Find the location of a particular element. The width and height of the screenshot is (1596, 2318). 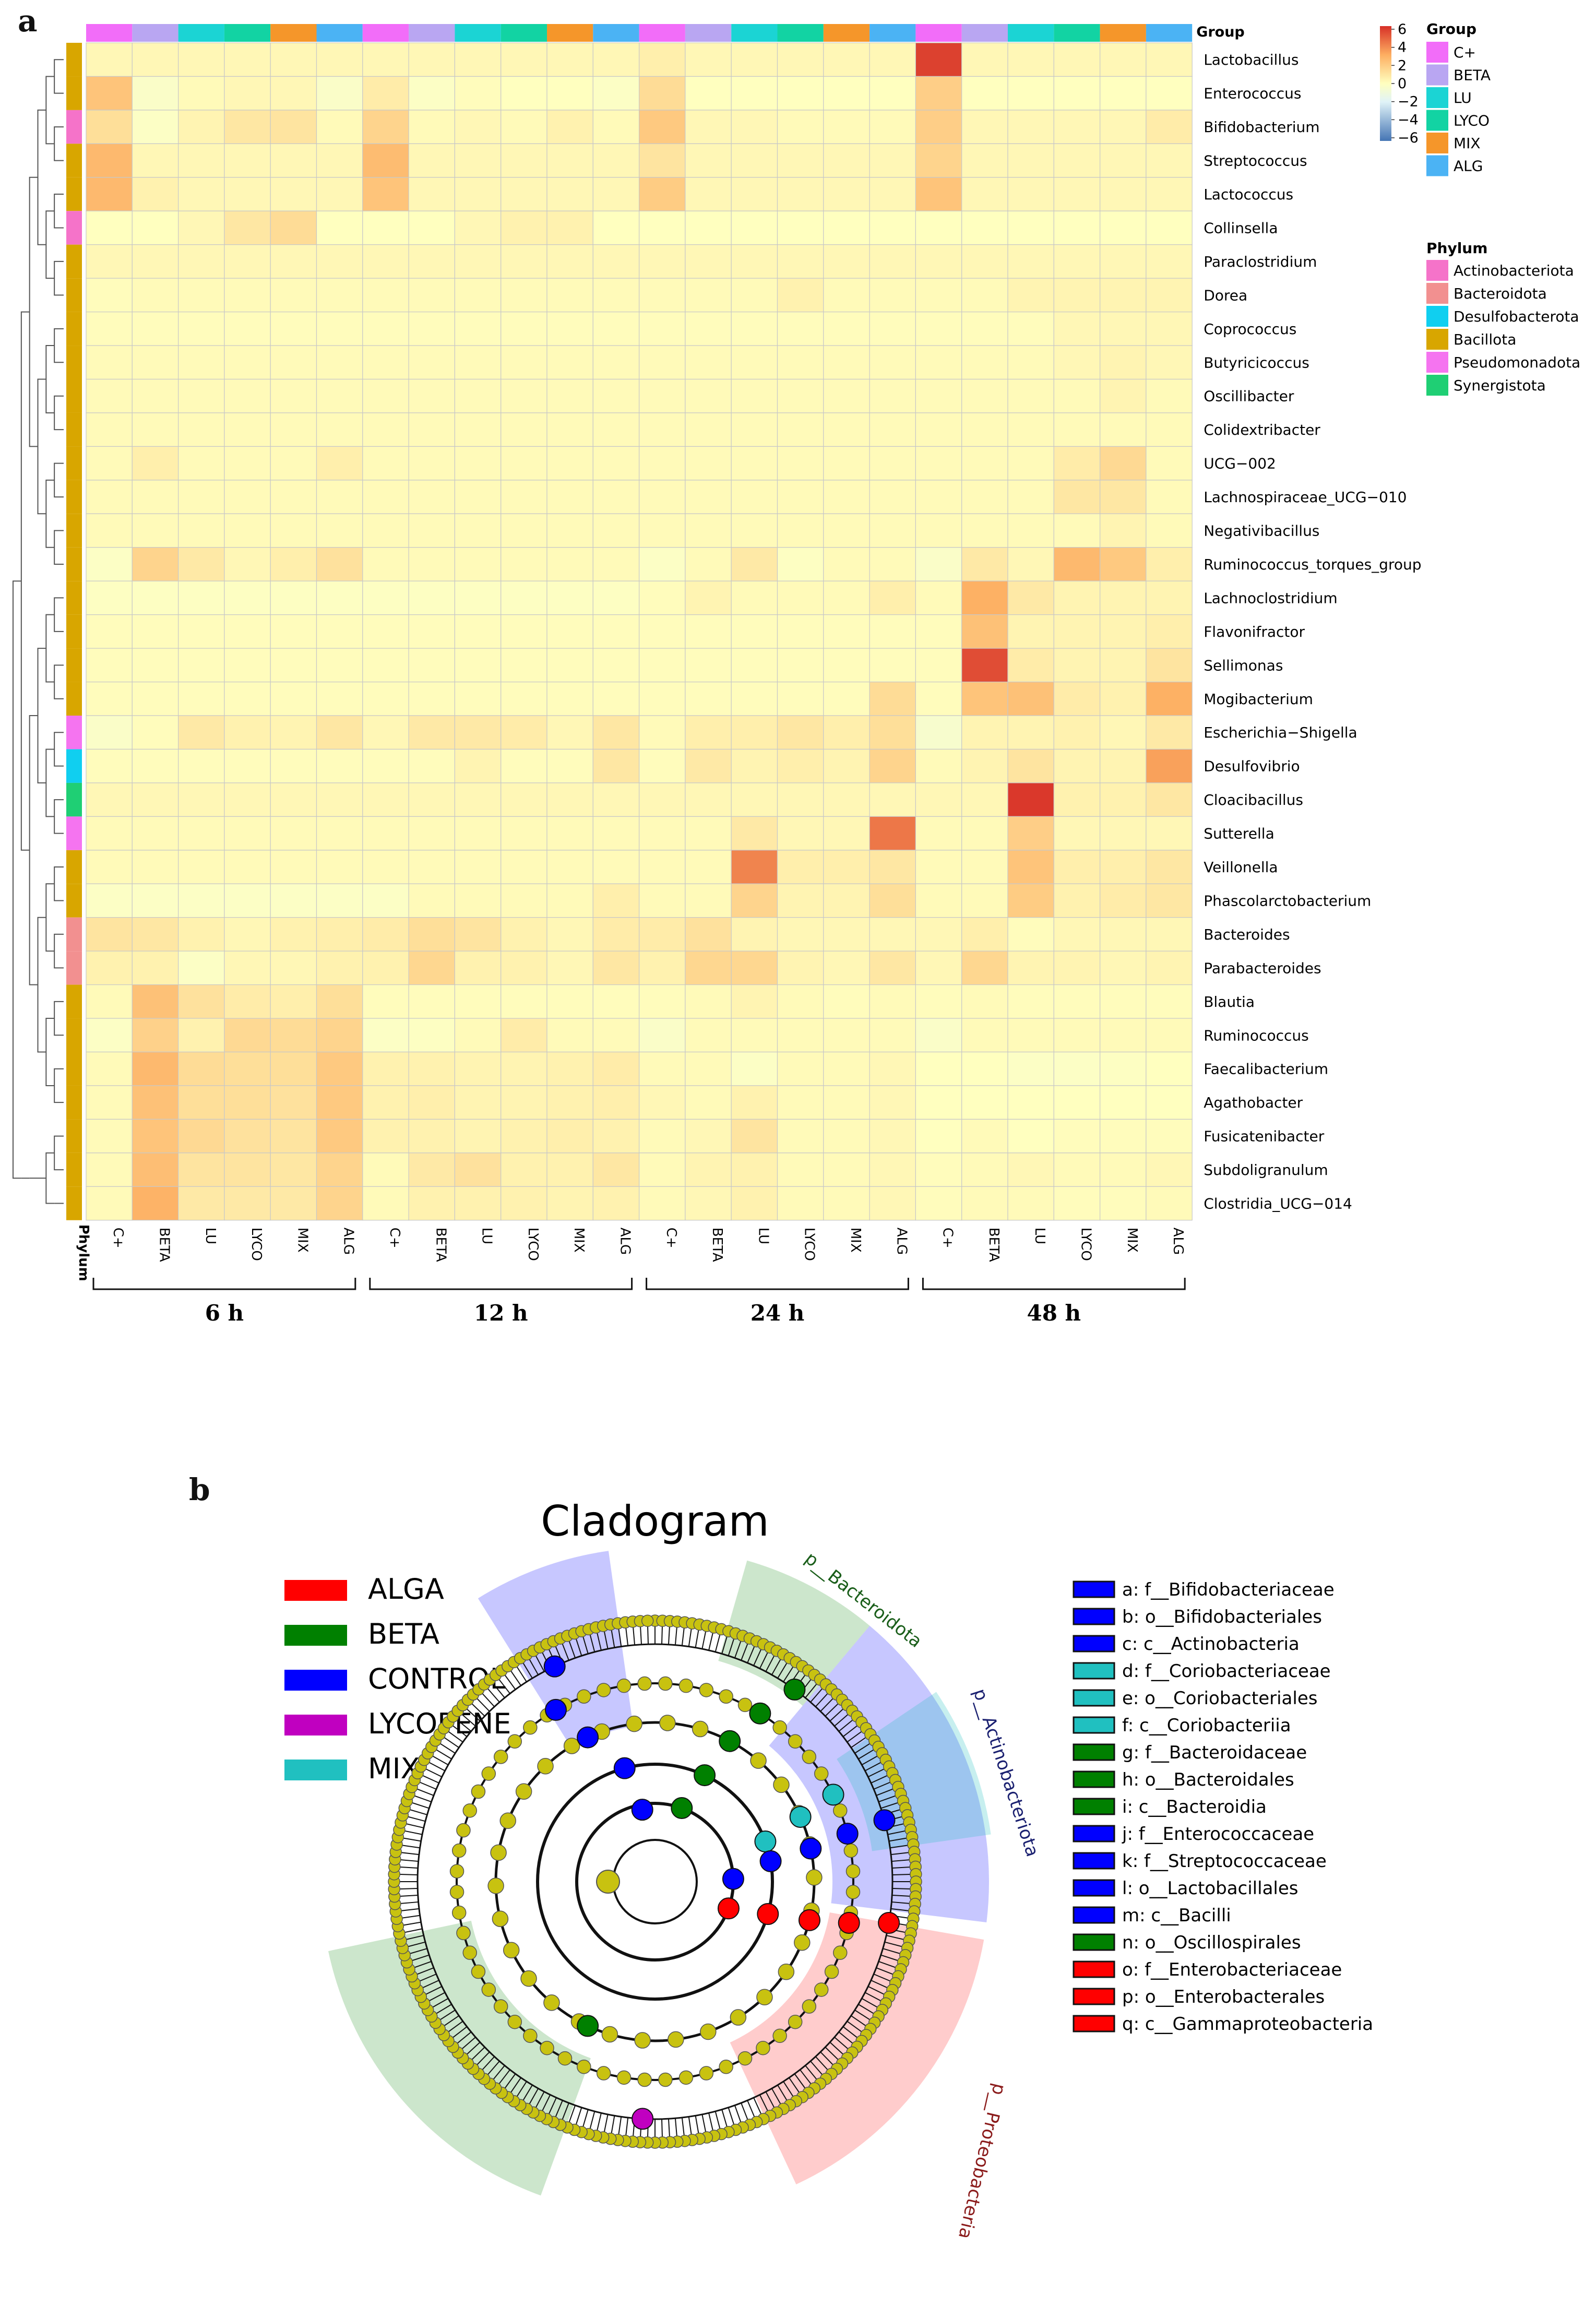

row-label: Blautia is located at coordinates (1230, 1002).